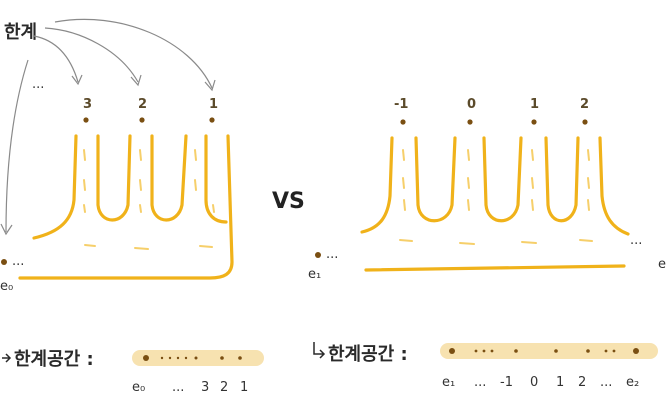  What do you see at coordinates (582, 382) in the screenshot?
I see `right-boundary-label-2: 2` at bounding box center [582, 382].